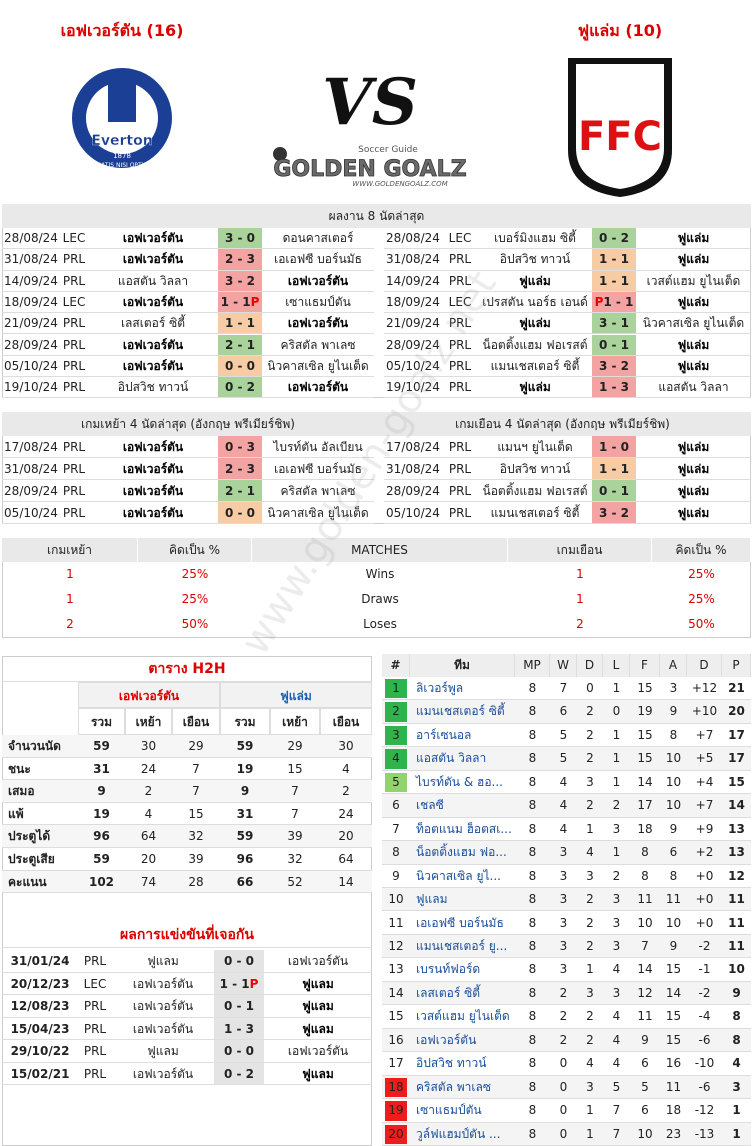  Describe the element at coordinates (535, 239) in the screenshot. I see `home: เบอร์มิงแฮม ซิตี้` at that location.